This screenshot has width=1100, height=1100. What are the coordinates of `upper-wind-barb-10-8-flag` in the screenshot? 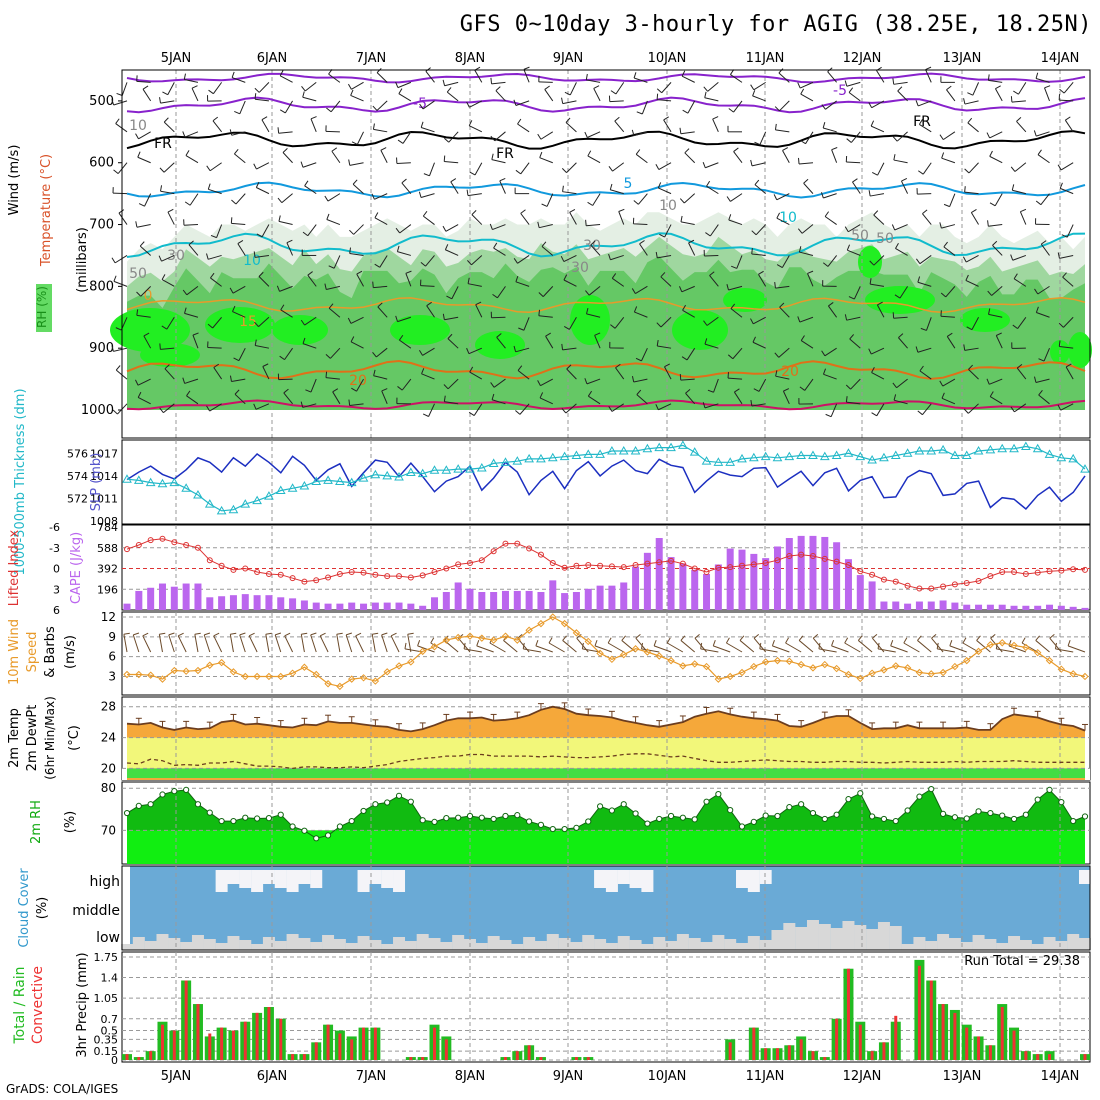 It's located at (234, 308).